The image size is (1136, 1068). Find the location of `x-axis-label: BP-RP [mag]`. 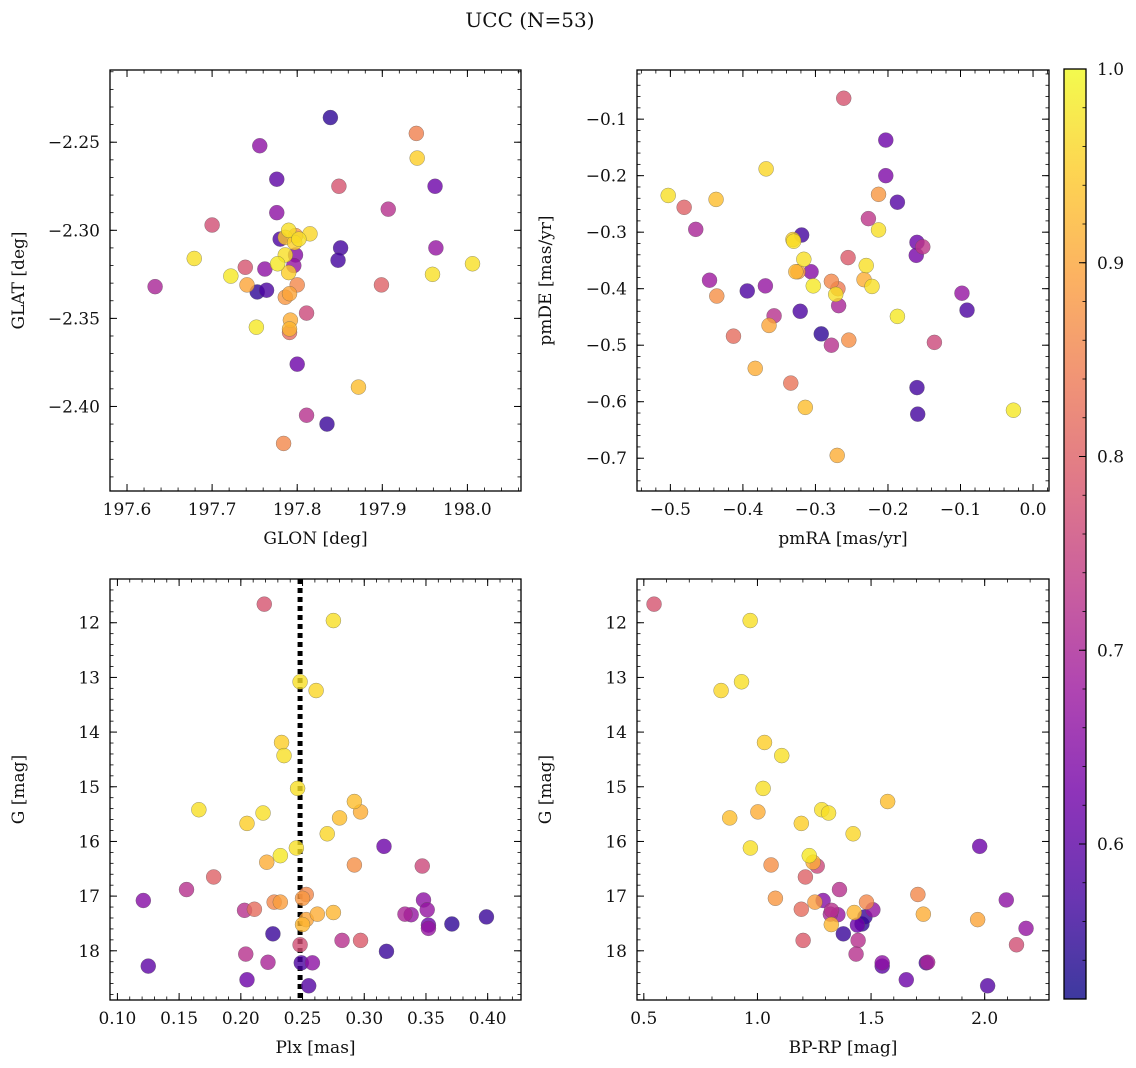

x-axis-label: BP-RP [mag] is located at coordinates (843, 1048).